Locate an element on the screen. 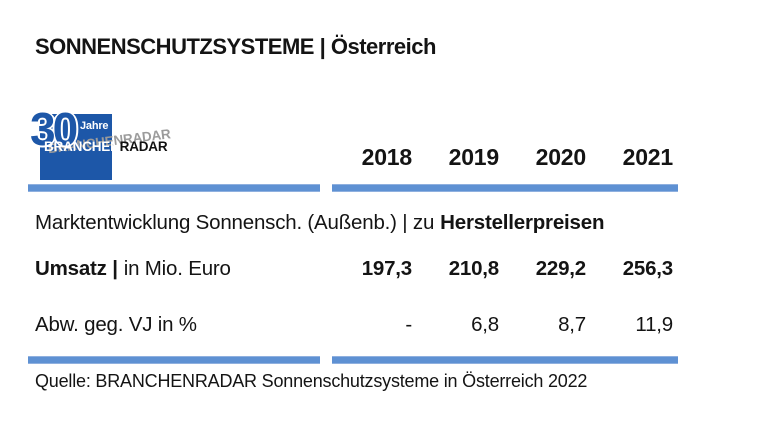 The width and height of the screenshot is (768, 441). accent-bar-top-left is located at coordinates (174, 188).